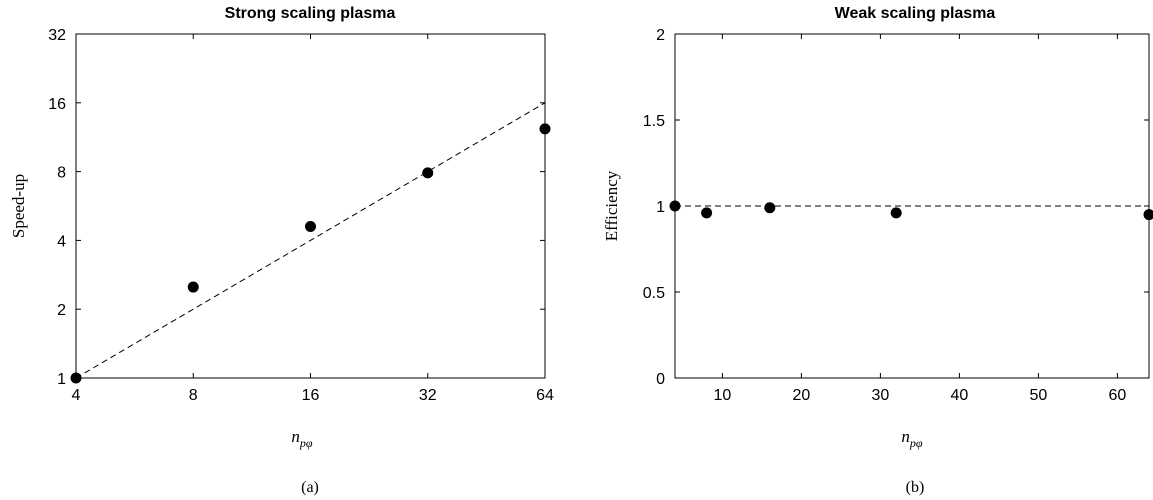 The image size is (1153, 500). Describe the element at coordinates (310, 487) in the screenshot. I see `caption-a: (a)` at that location.